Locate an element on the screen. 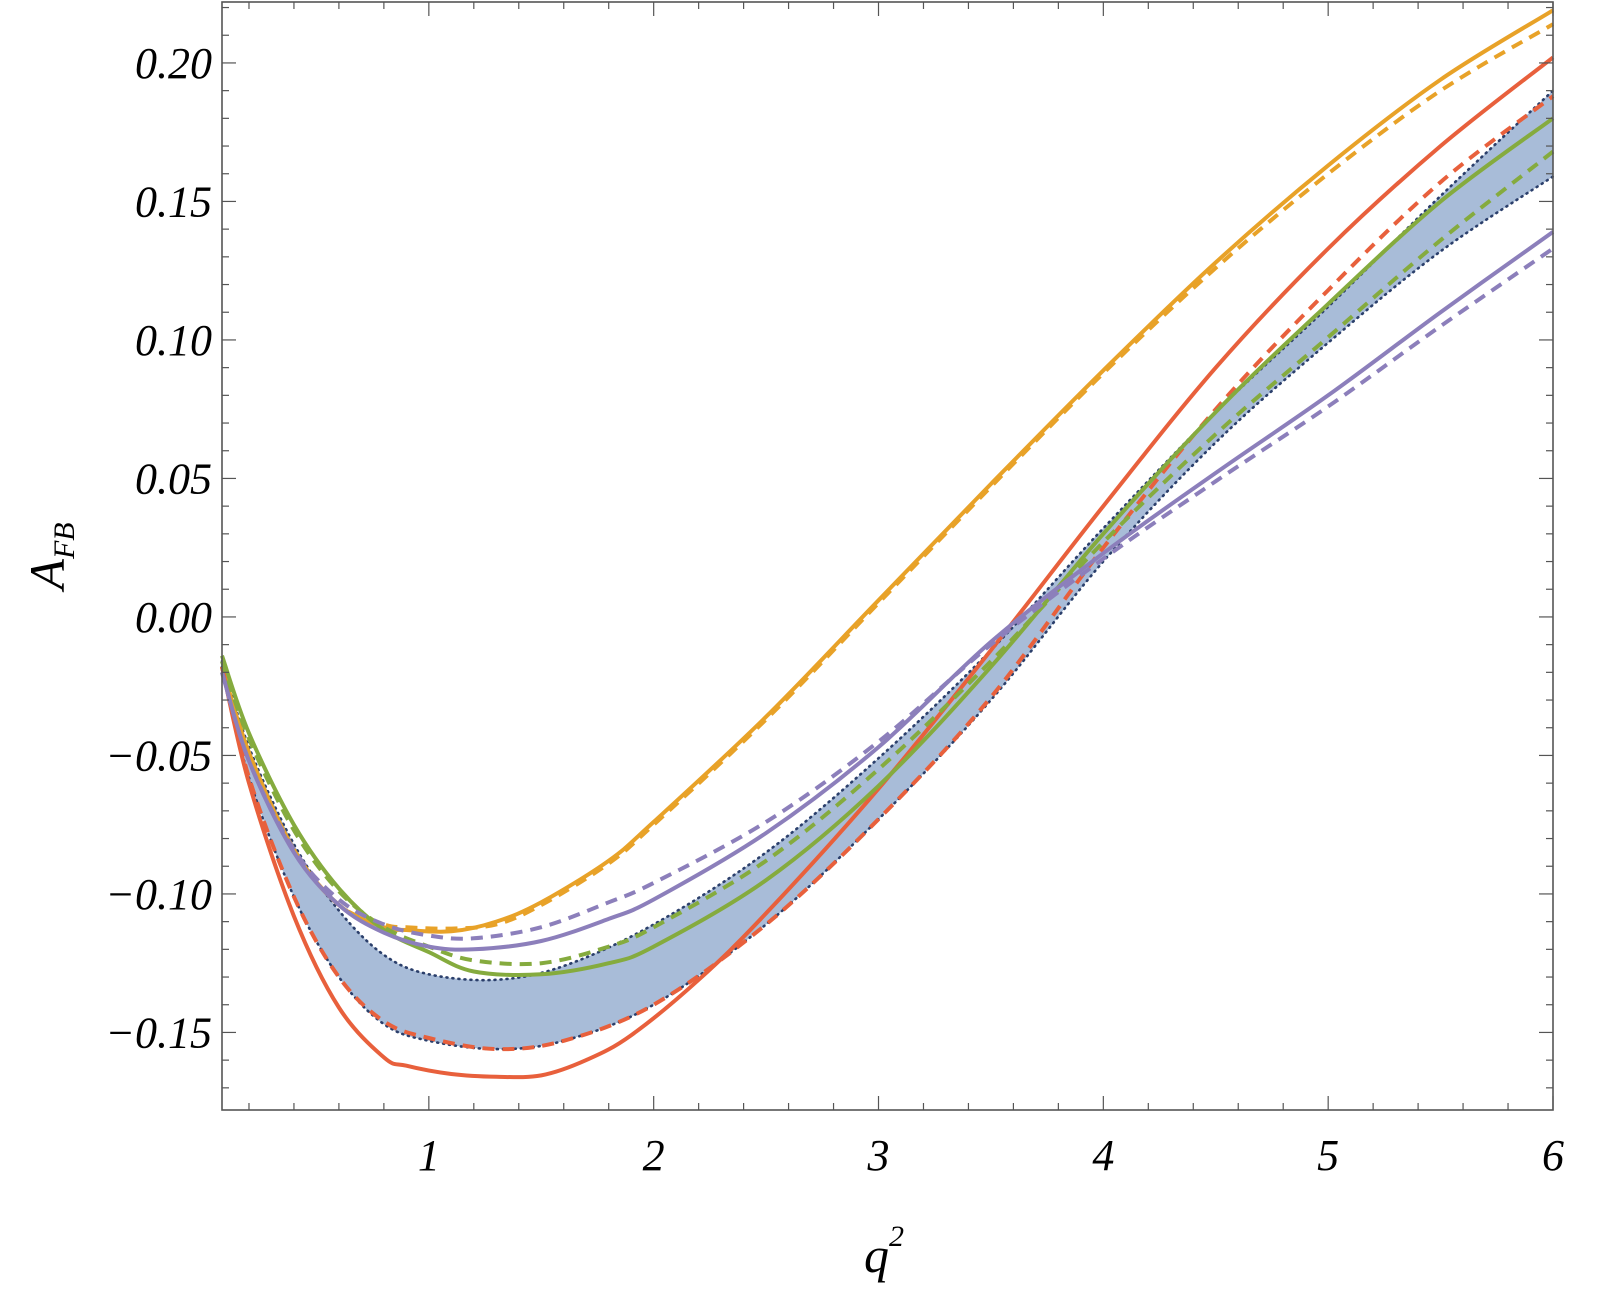 This screenshot has width=1600, height=1291. y-axis-title-base: A is located at coordinates (47, 576).